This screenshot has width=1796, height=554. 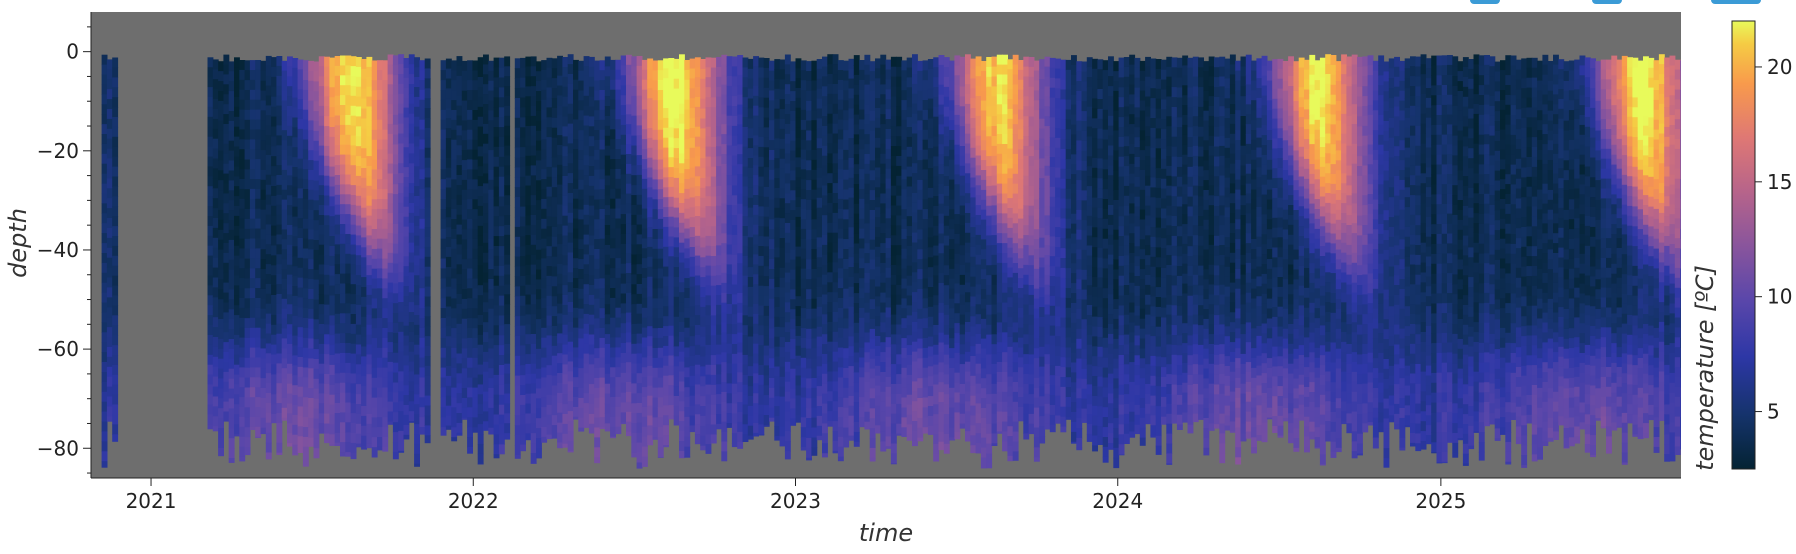 What do you see at coordinates (1485, 2) in the screenshot?
I see `toolbar-button-left` at bounding box center [1485, 2].